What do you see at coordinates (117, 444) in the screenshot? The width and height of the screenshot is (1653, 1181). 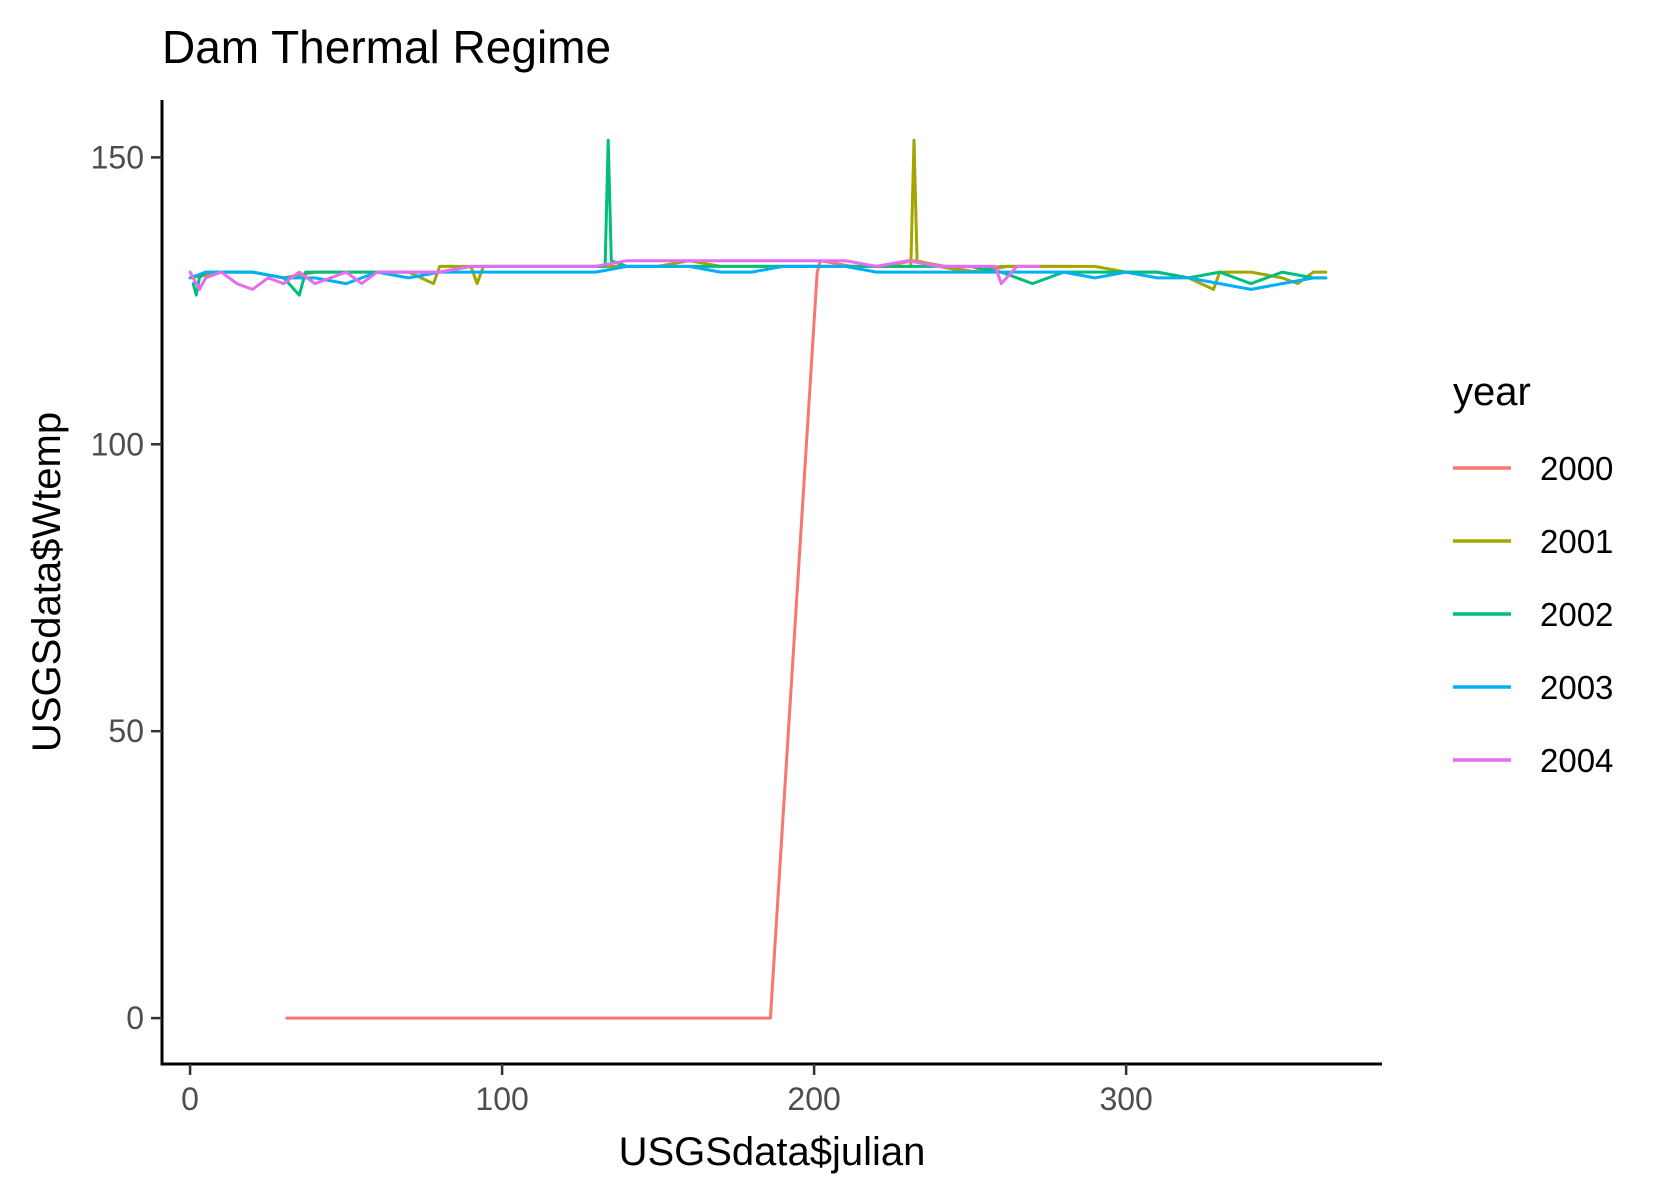 I see `y-tick-label: 100` at bounding box center [117, 444].